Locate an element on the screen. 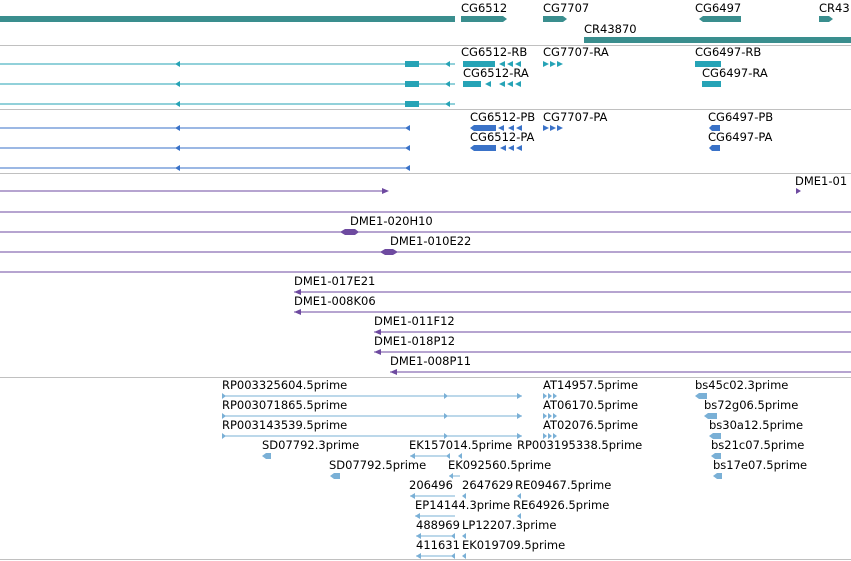 This screenshot has height=561, width=851. est-label-bs72g06: bs72g06.5prime is located at coordinates (751, 405).